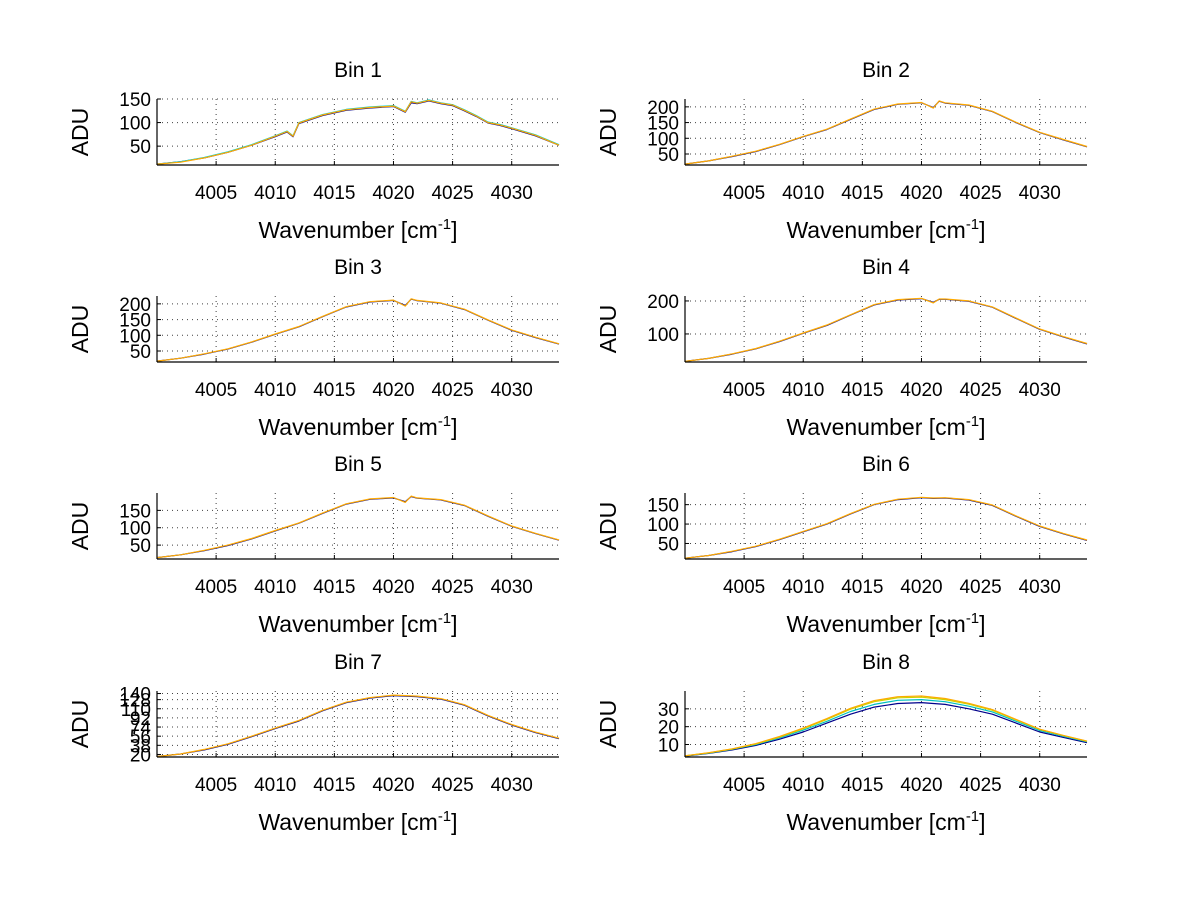 The image size is (1200, 901). I want to click on y-tick-label: 10, so click(668, 746).